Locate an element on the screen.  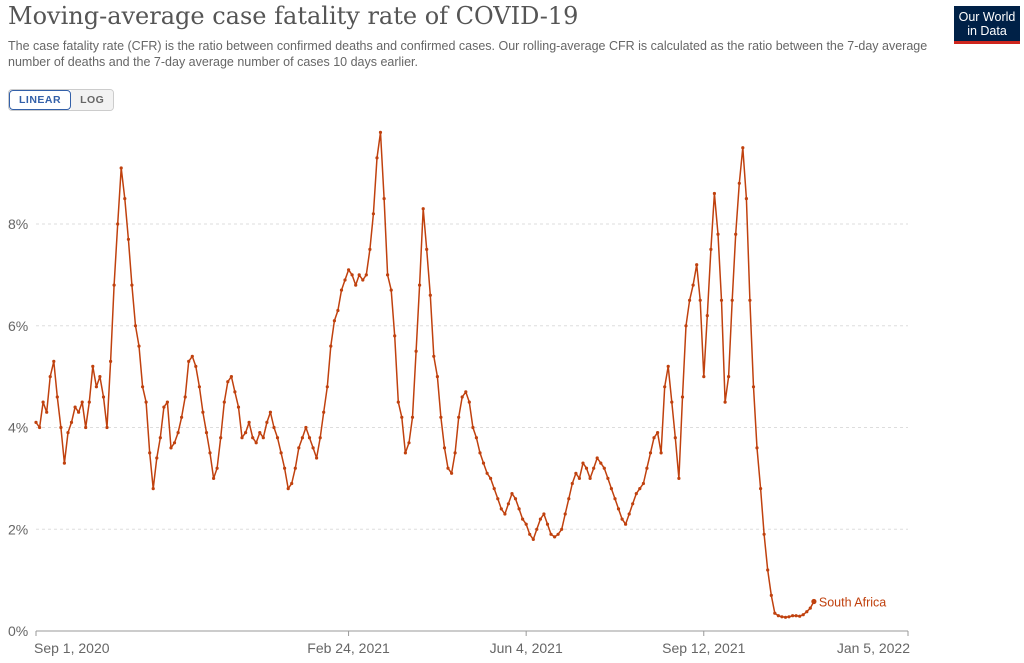
owid-logo: Our World in Data is located at coordinates (987, 25).